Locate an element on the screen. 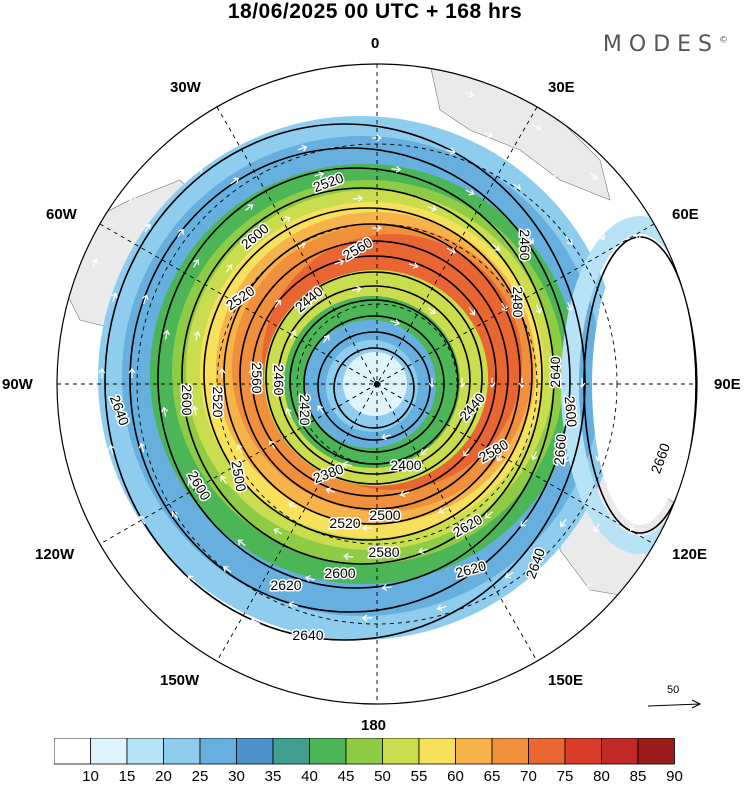 This screenshot has width=750, height=785. colorbar-tick-label: 20 is located at coordinates (163, 776).